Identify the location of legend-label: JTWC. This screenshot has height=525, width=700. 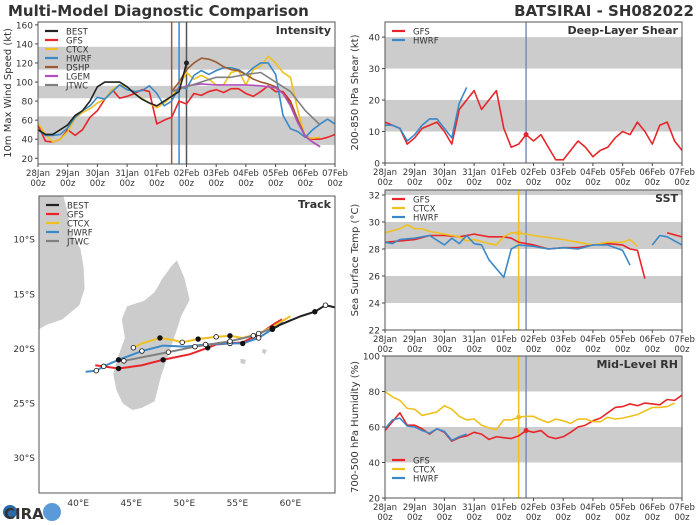
(76, 87).